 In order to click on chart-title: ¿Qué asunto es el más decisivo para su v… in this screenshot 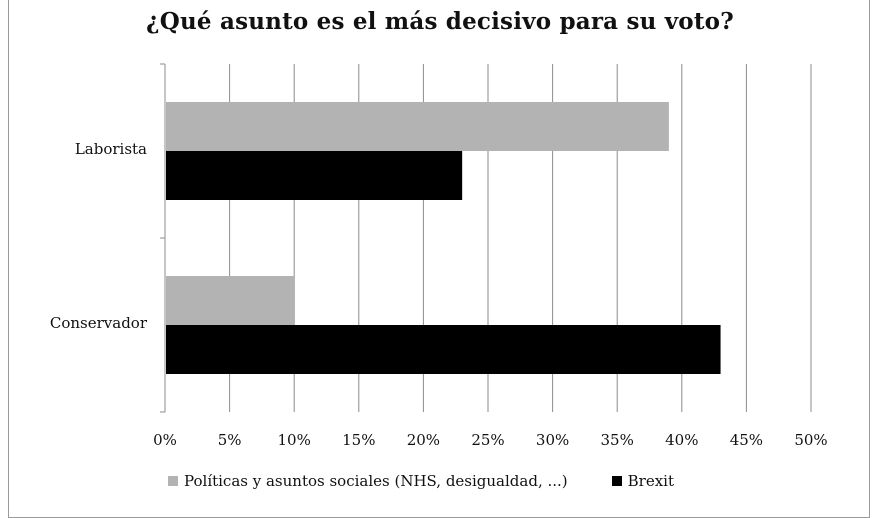, I will do `click(440, 21)`.